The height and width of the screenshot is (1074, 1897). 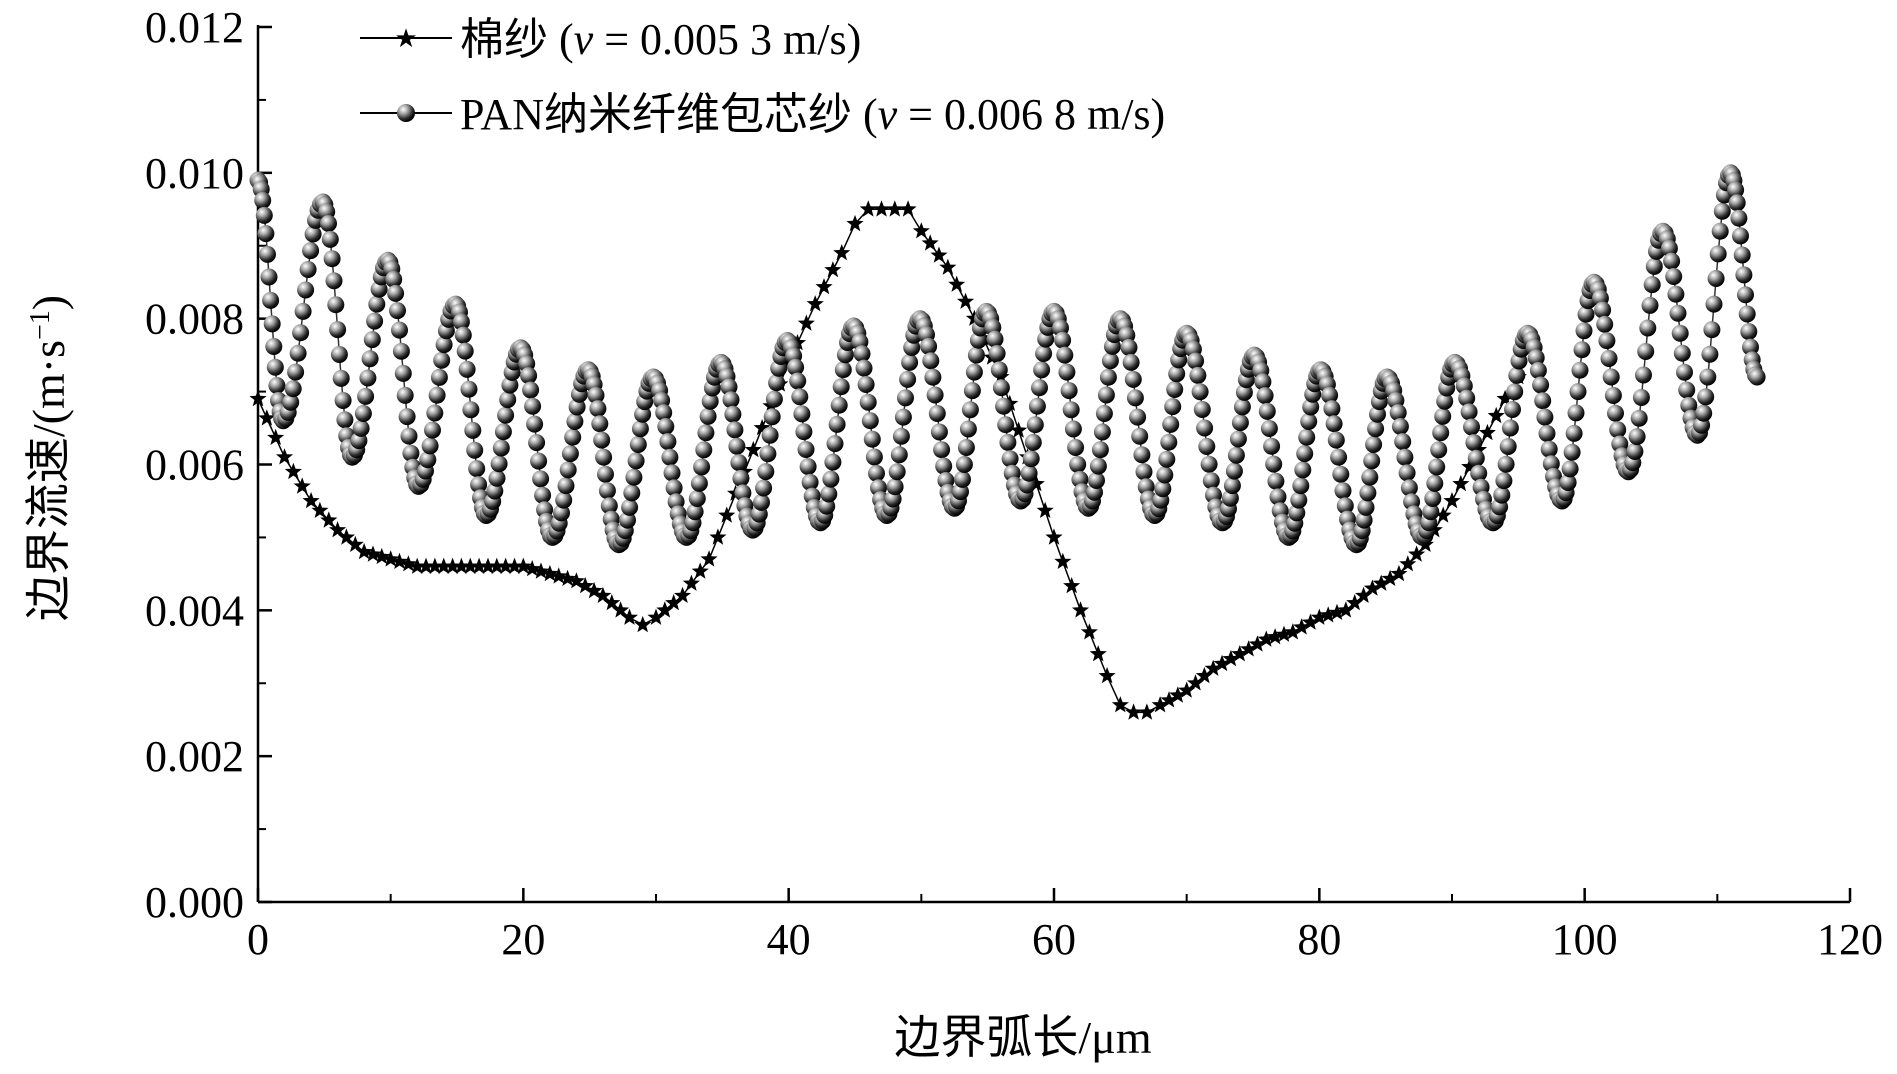 What do you see at coordinates (406, 113) in the screenshot?
I see `legend-sphere-icon` at bounding box center [406, 113].